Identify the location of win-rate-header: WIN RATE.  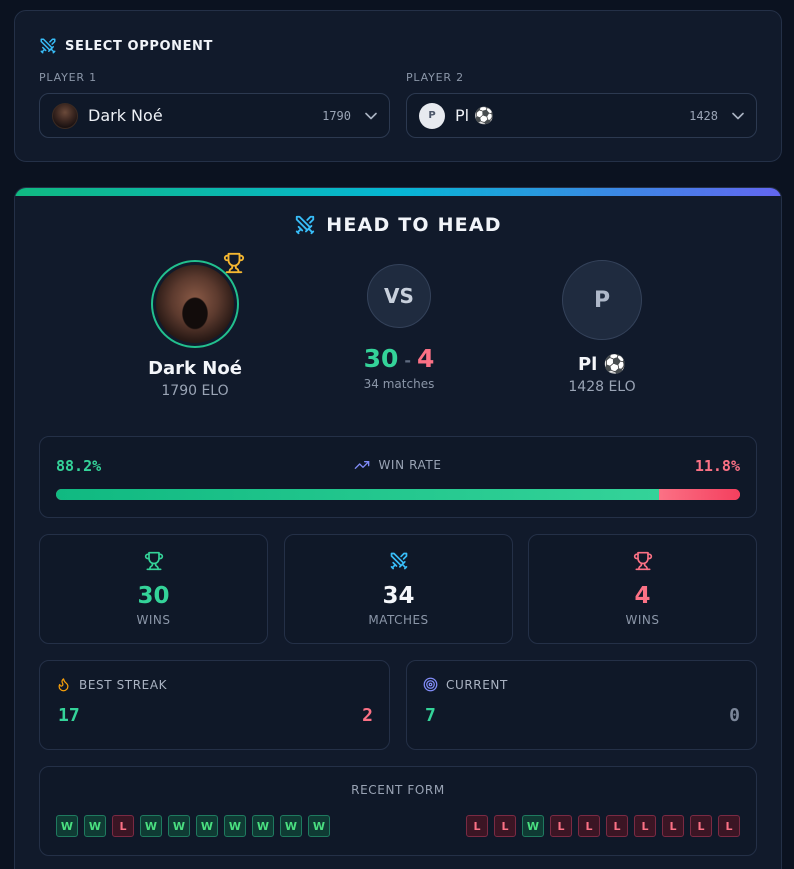
(398, 465).